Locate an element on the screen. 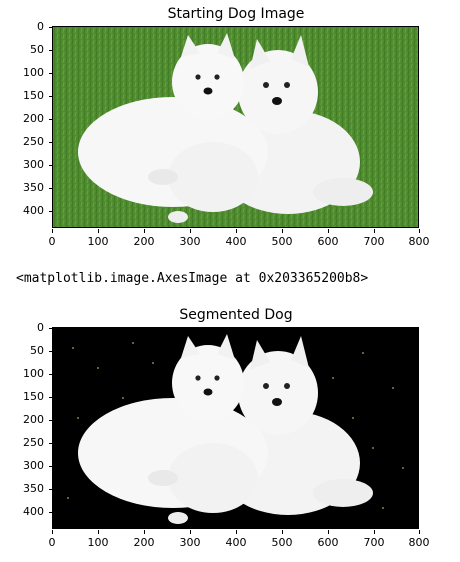 This screenshot has height=562, width=460. plot-title: Starting Dog Image is located at coordinates (236, 14).